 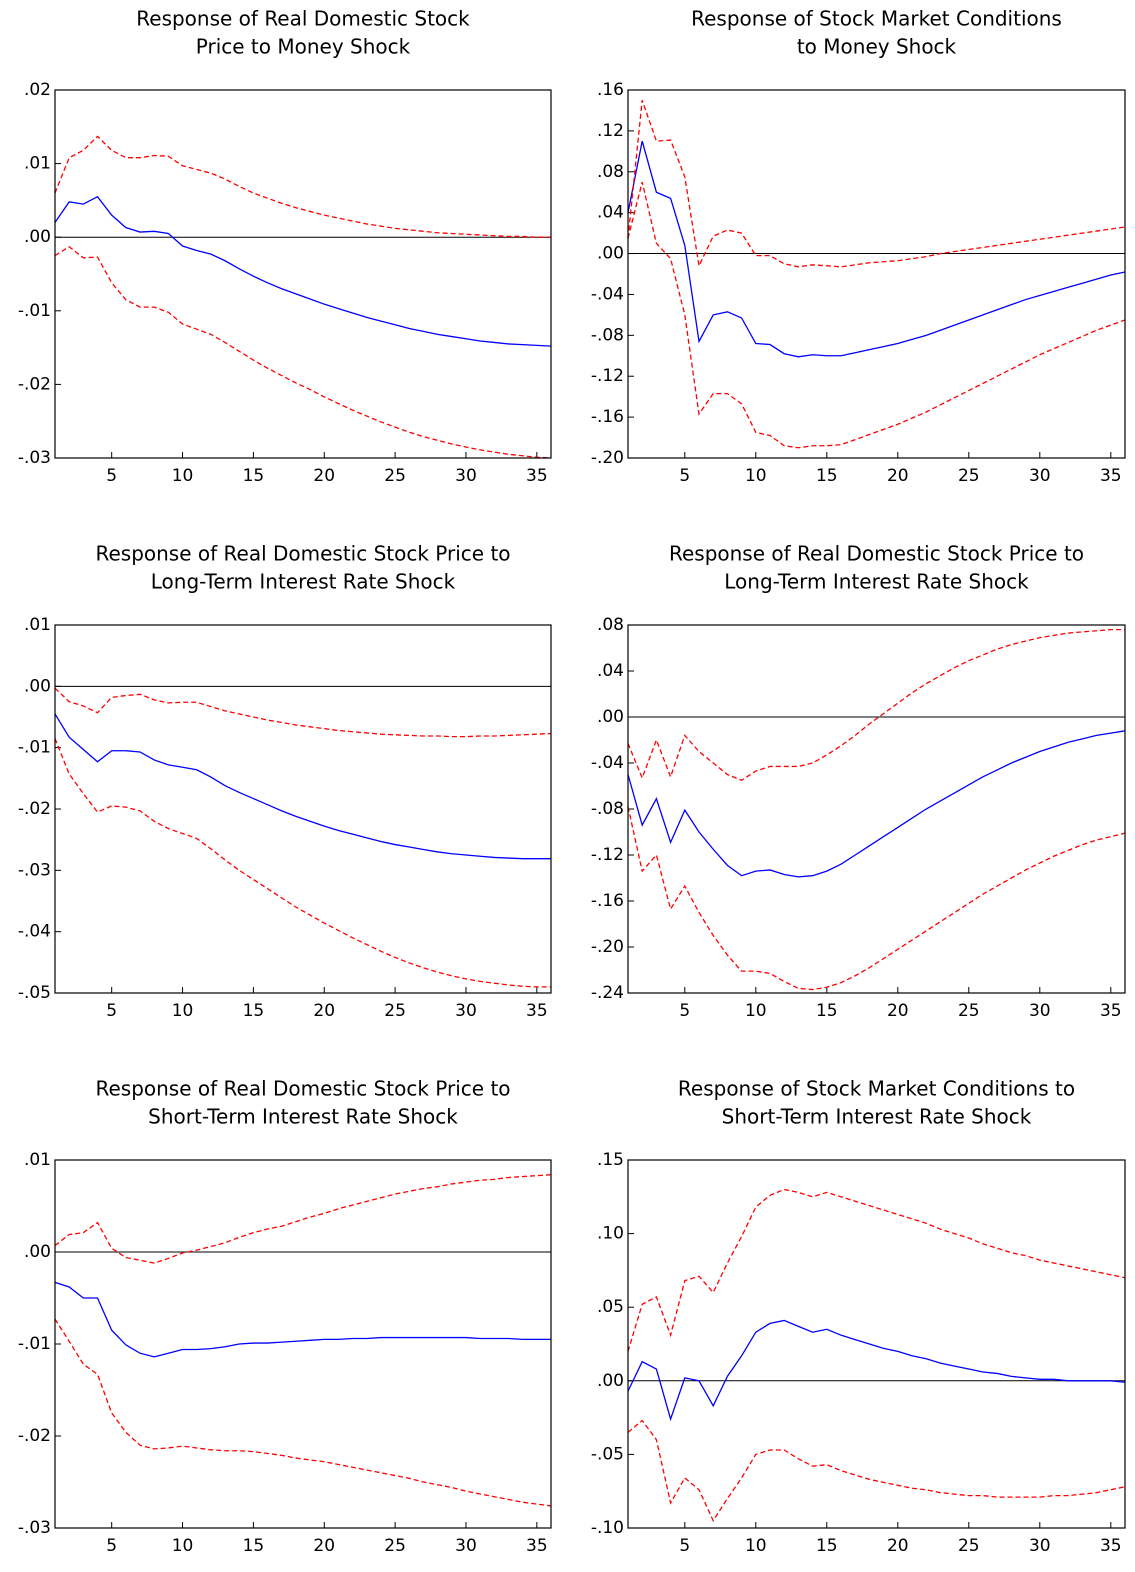 What do you see at coordinates (876, 582) in the screenshot?
I see `chart-title: Long-Term Interest Rate Shock` at bounding box center [876, 582].